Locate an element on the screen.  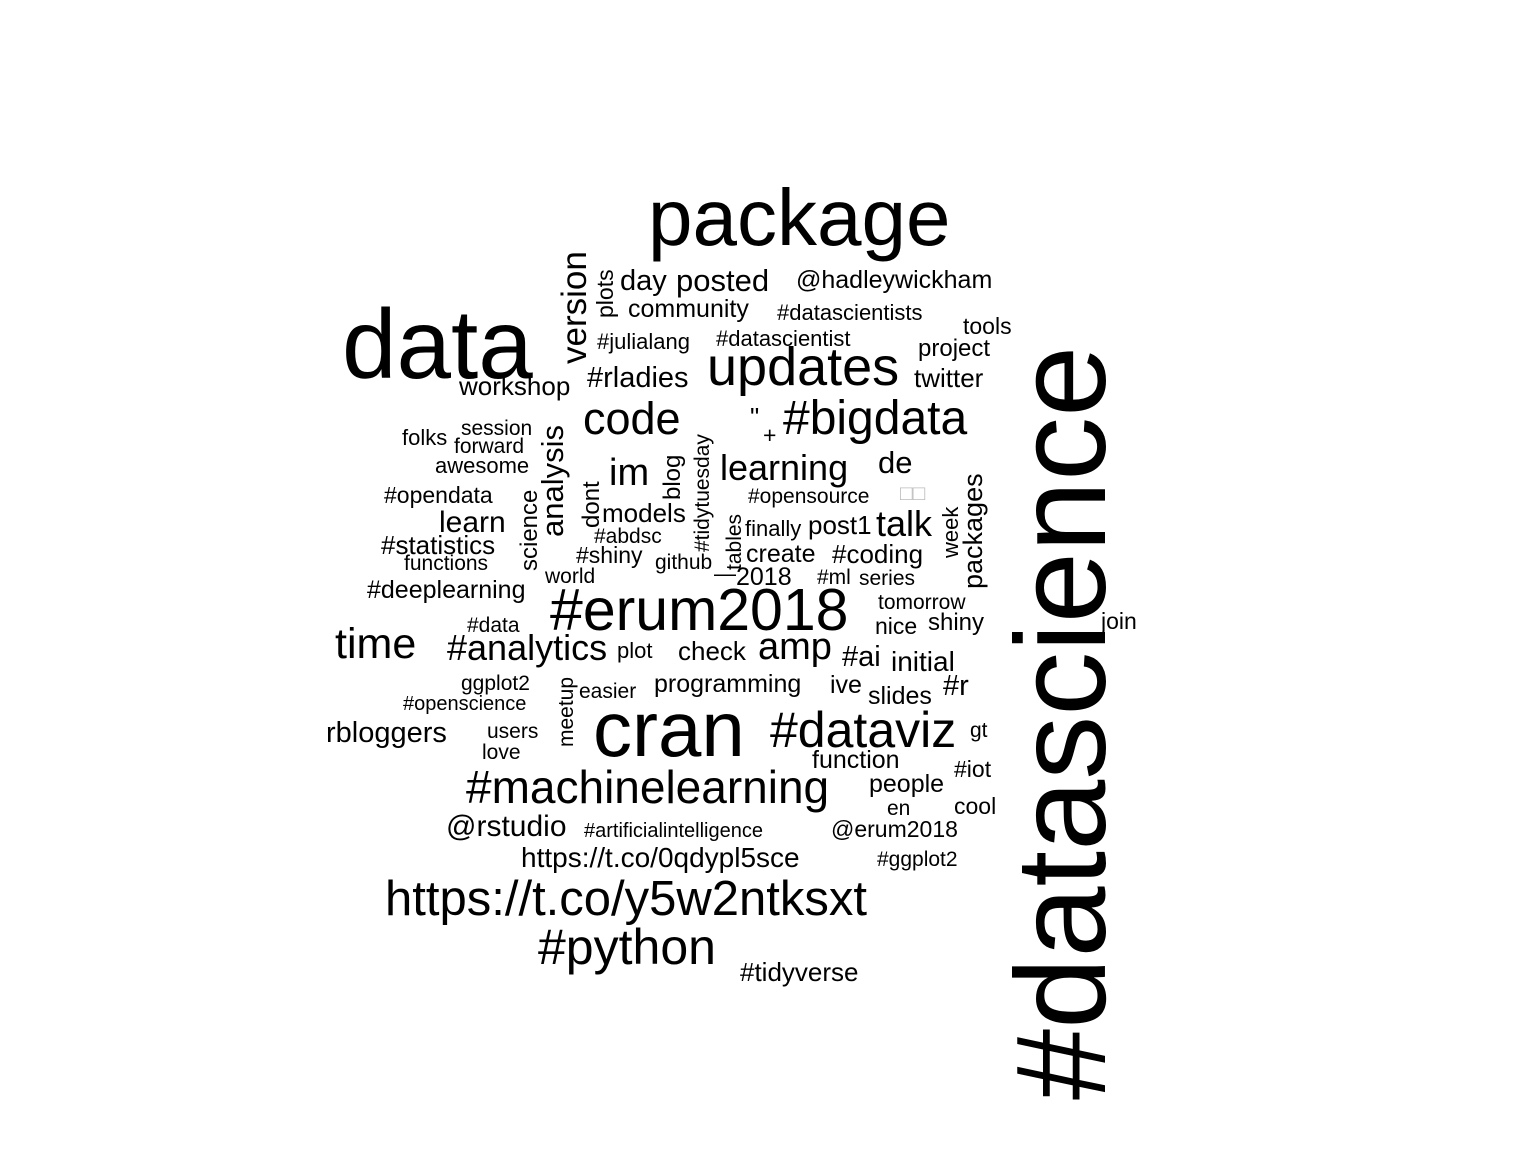
word-tidytuesday: #tidytuesday is located at coordinates (702, 493).